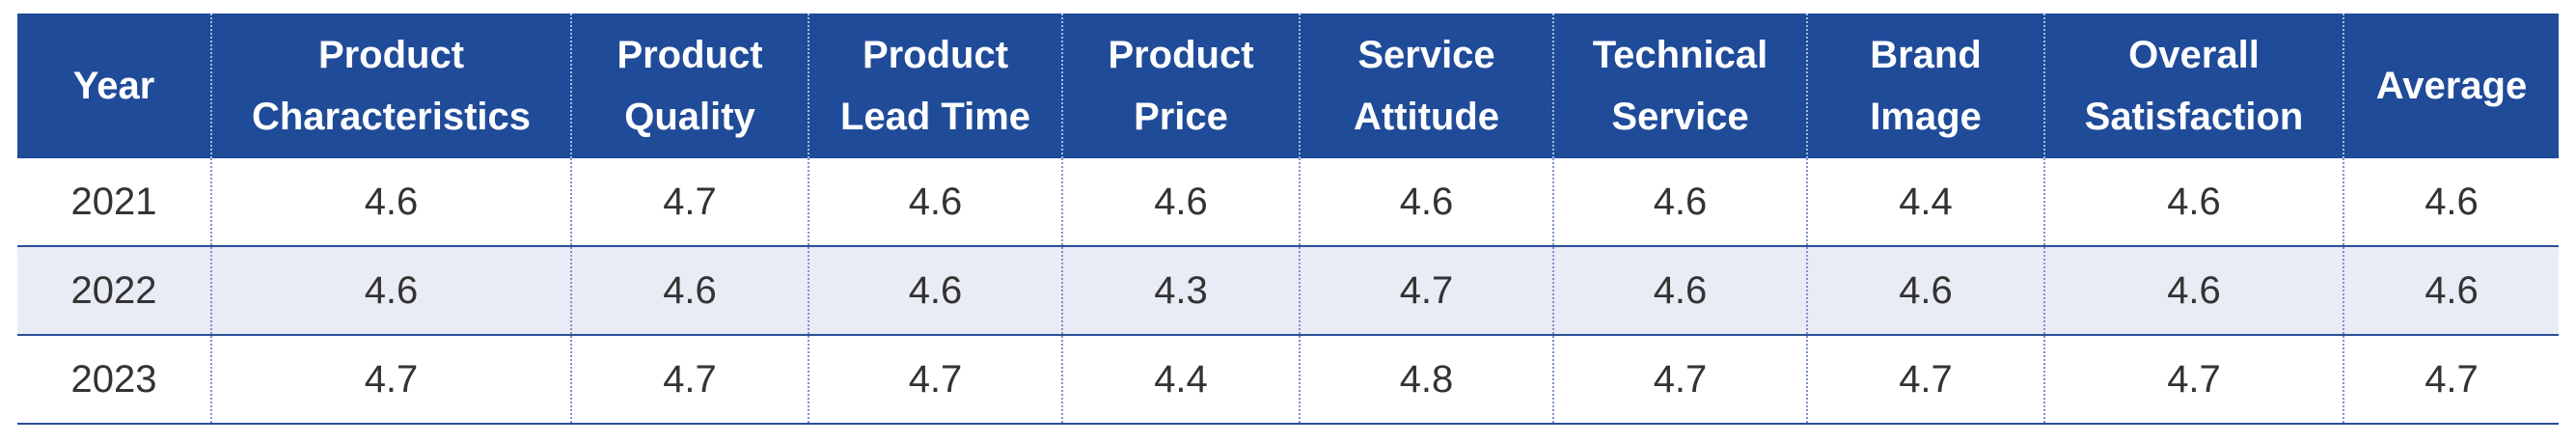 The height and width of the screenshot is (444, 2576). I want to click on header-overall-satisfaction: Overall Satisfaction, so click(2193, 86).